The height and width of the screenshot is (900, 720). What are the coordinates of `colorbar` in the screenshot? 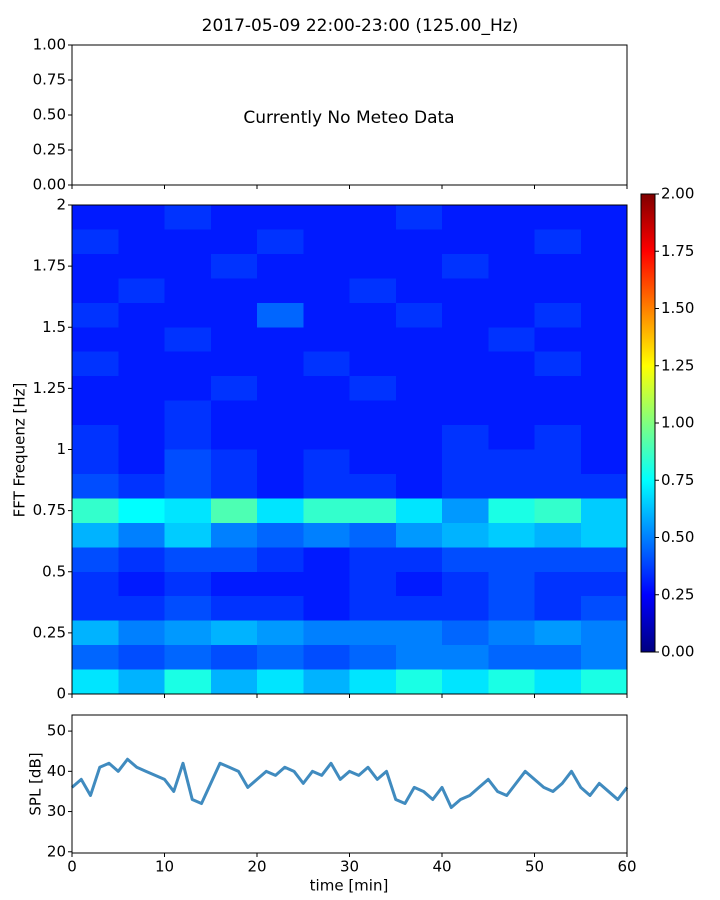 It's located at (648, 423).